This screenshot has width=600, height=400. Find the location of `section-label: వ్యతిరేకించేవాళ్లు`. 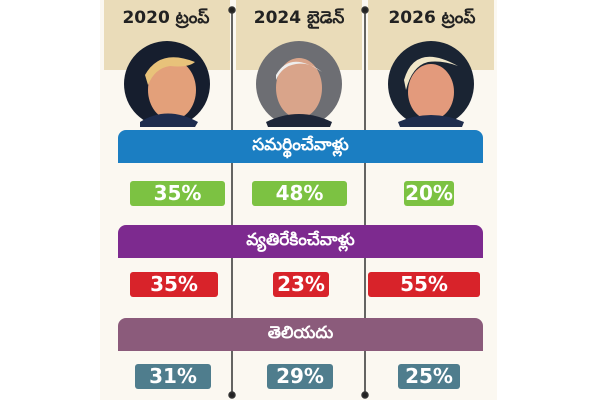

section-label: వ్యతిరేకించేవాళ్లు is located at coordinates (300, 241).